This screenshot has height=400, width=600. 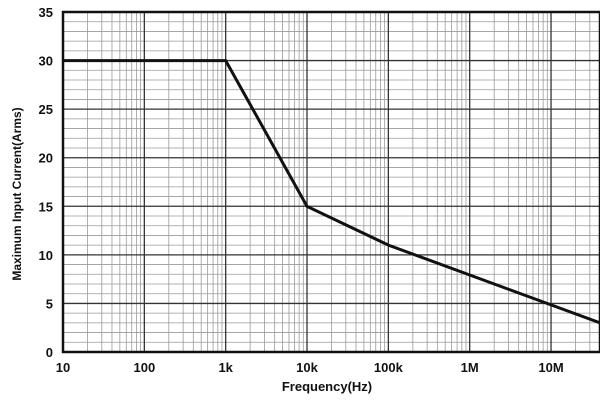 What do you see at coordinates (46, 182) in the screenshot?
I see `y-tick-labels: 0 5 10 15 20 25 30 35` at bounding box center [46, 182].